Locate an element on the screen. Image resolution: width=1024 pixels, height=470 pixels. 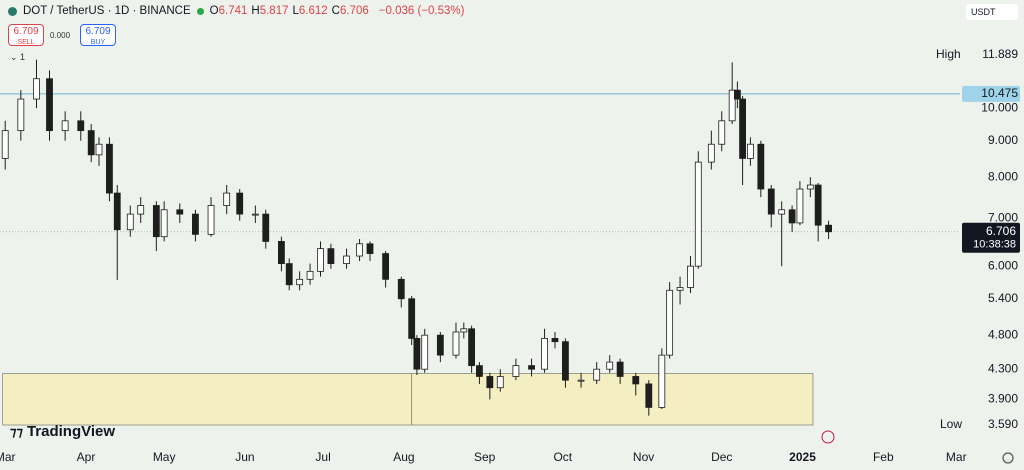
sell-price: 6.709 is located at coordinates (26, 31).